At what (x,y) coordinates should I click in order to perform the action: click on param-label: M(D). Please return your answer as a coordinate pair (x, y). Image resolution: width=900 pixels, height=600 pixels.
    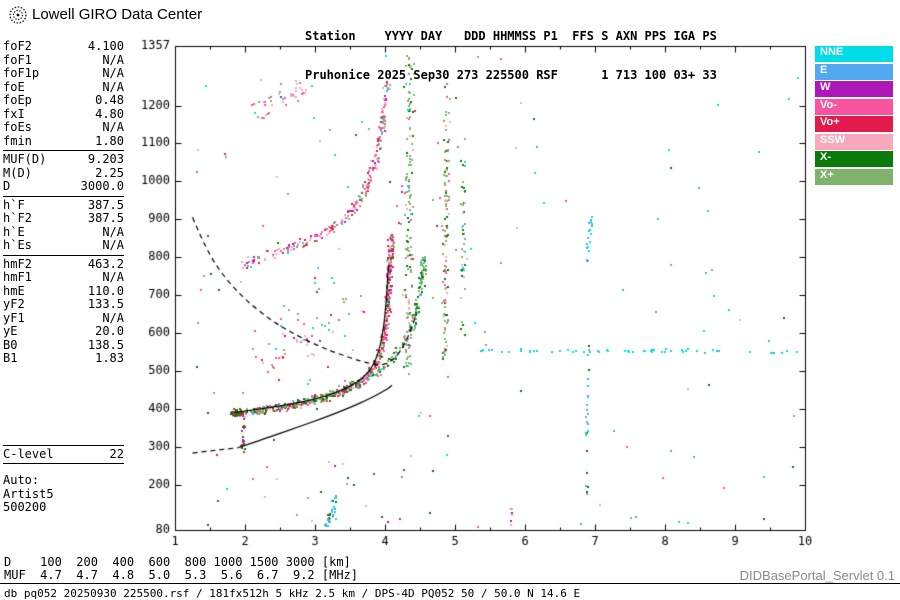
    Looking at the image, I should click on (17, 172).